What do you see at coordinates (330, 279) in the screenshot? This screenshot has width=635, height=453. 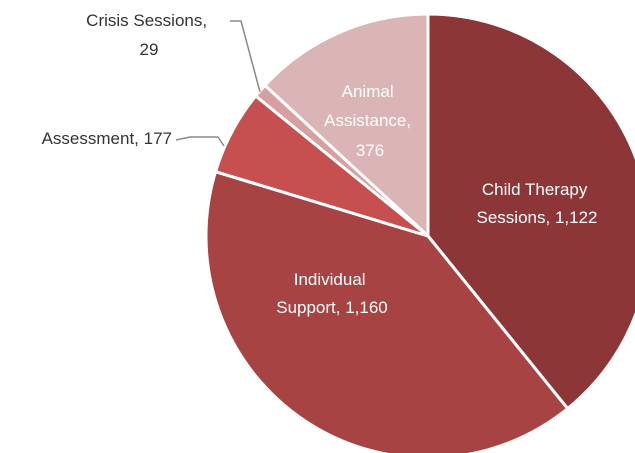 I see `data-label-line: Individual` at bounding box center [330, 279].